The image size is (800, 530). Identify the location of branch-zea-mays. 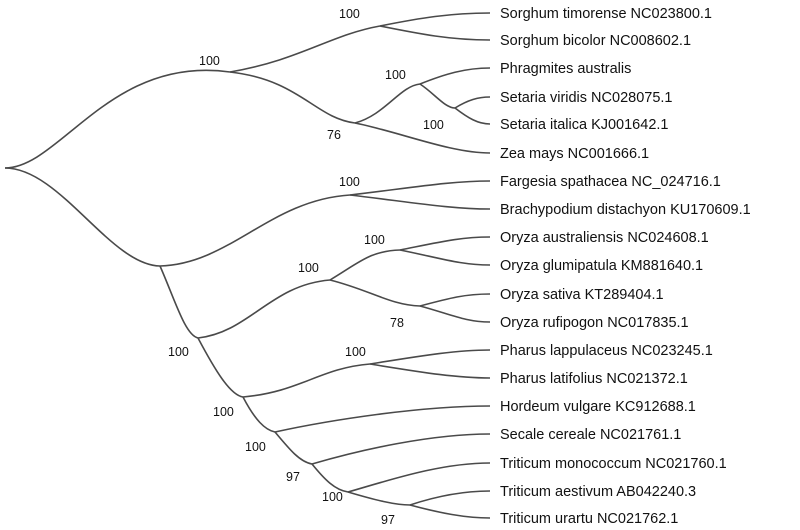
(422, 138).